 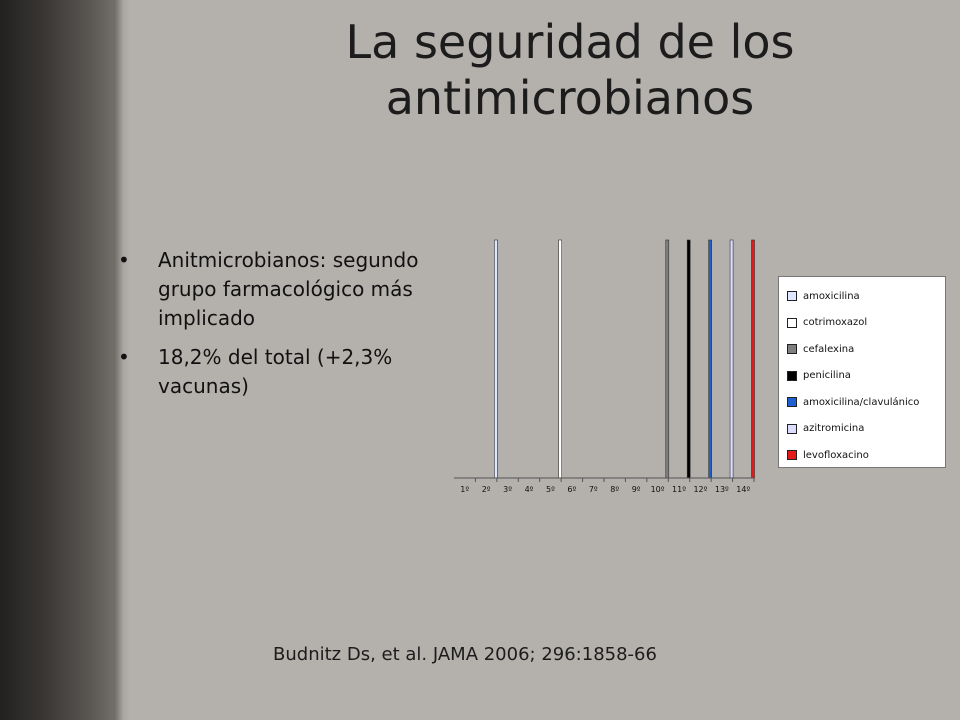 What do you see at coordinates (829, 349) in the screenshot?
I see `legend-label: cefalexina` at bounding box center [829, 349].